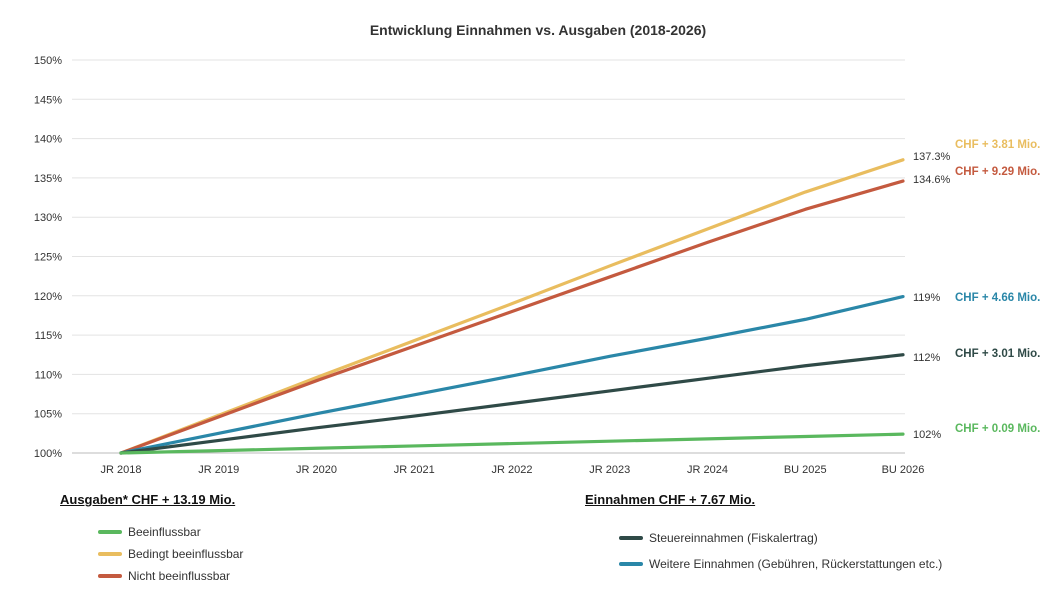 This screenshot has width=1055, height=596. Describe the element at coordinates (218, 470) in the screenshot. I see `x-tick-label: JR 2019` at that location.